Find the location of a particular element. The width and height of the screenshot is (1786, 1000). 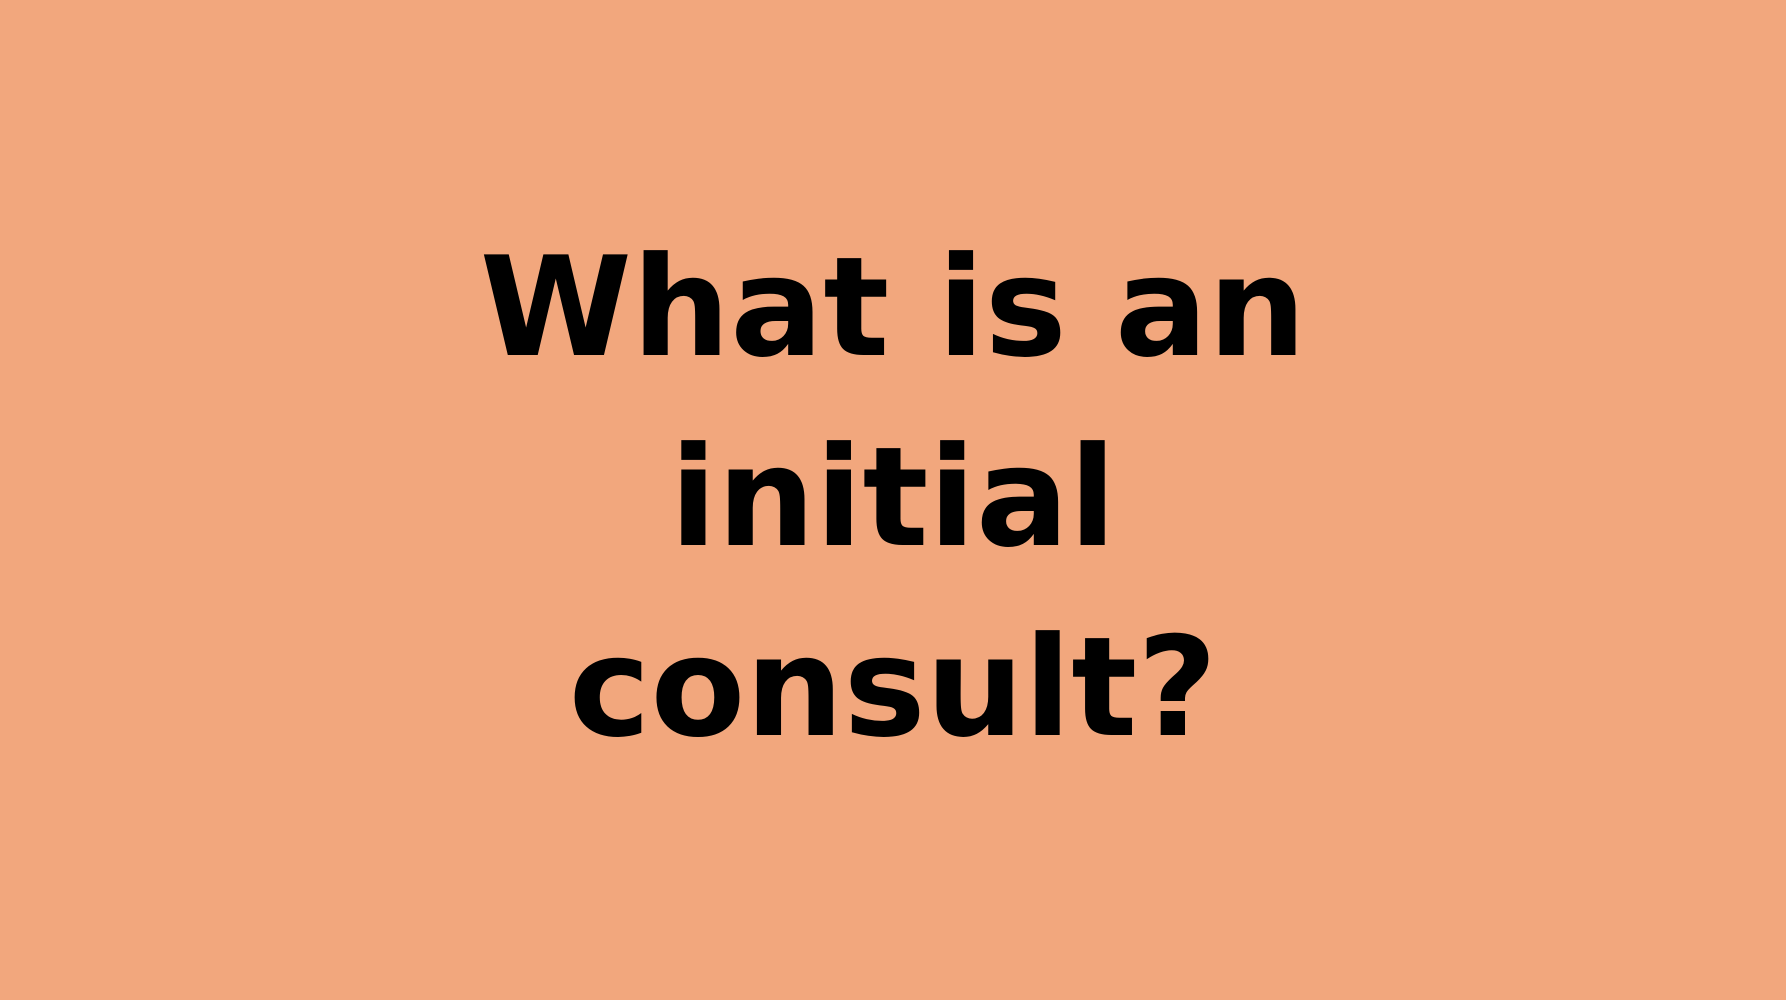

headline-line-2: initial is located at coordinates (893, 497).